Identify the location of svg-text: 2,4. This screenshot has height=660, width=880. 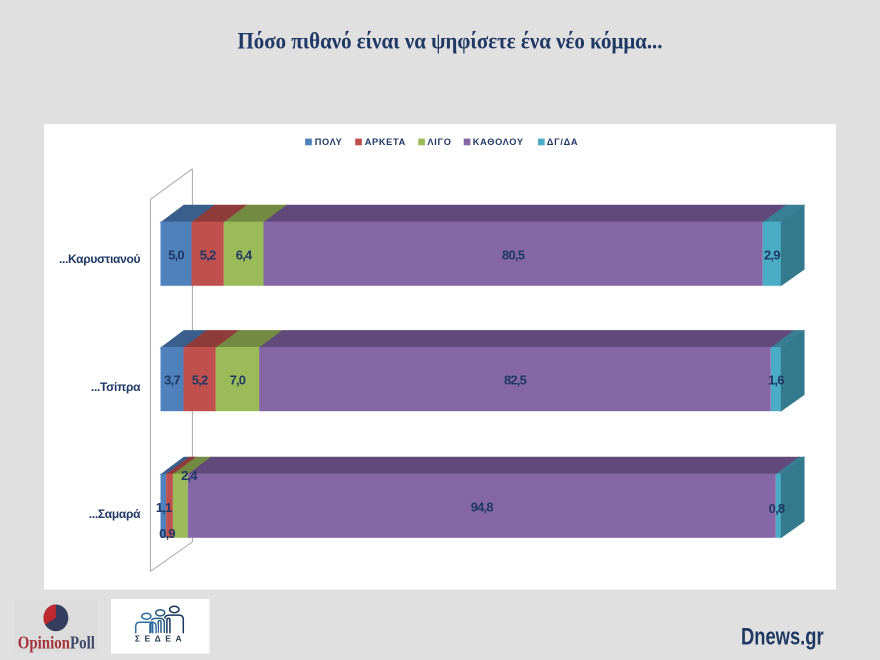
(189, 475).